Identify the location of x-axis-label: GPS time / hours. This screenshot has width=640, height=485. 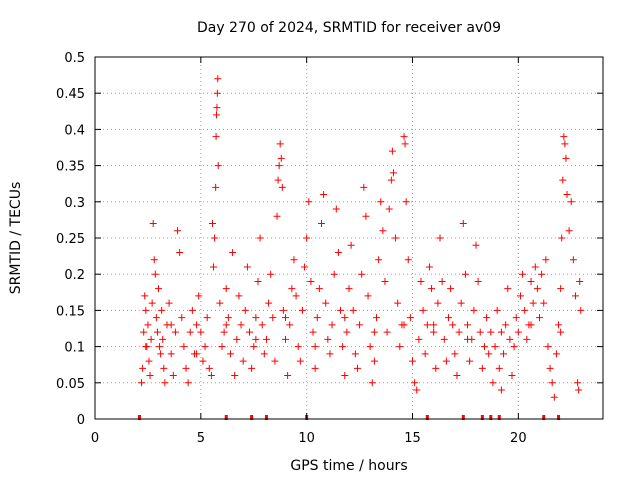
(348, 466).